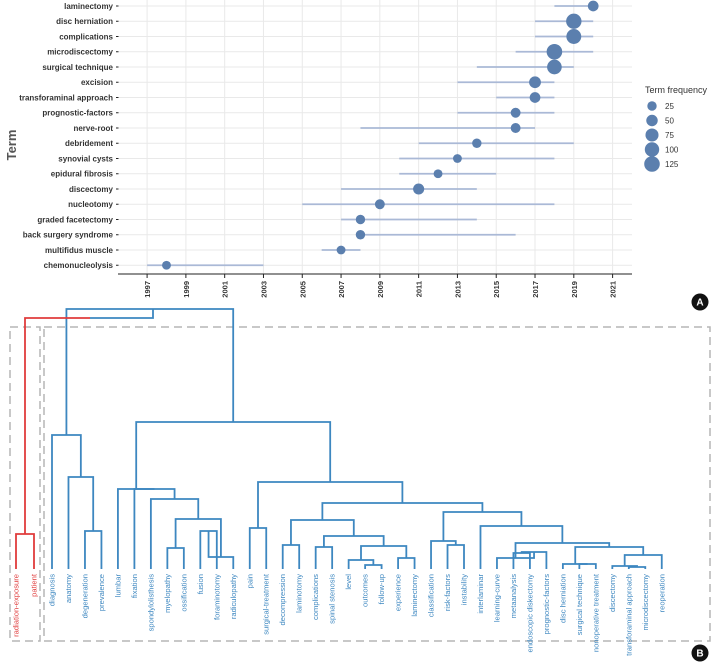  I want to click on leaf-label: decompression, so click(282, 600).